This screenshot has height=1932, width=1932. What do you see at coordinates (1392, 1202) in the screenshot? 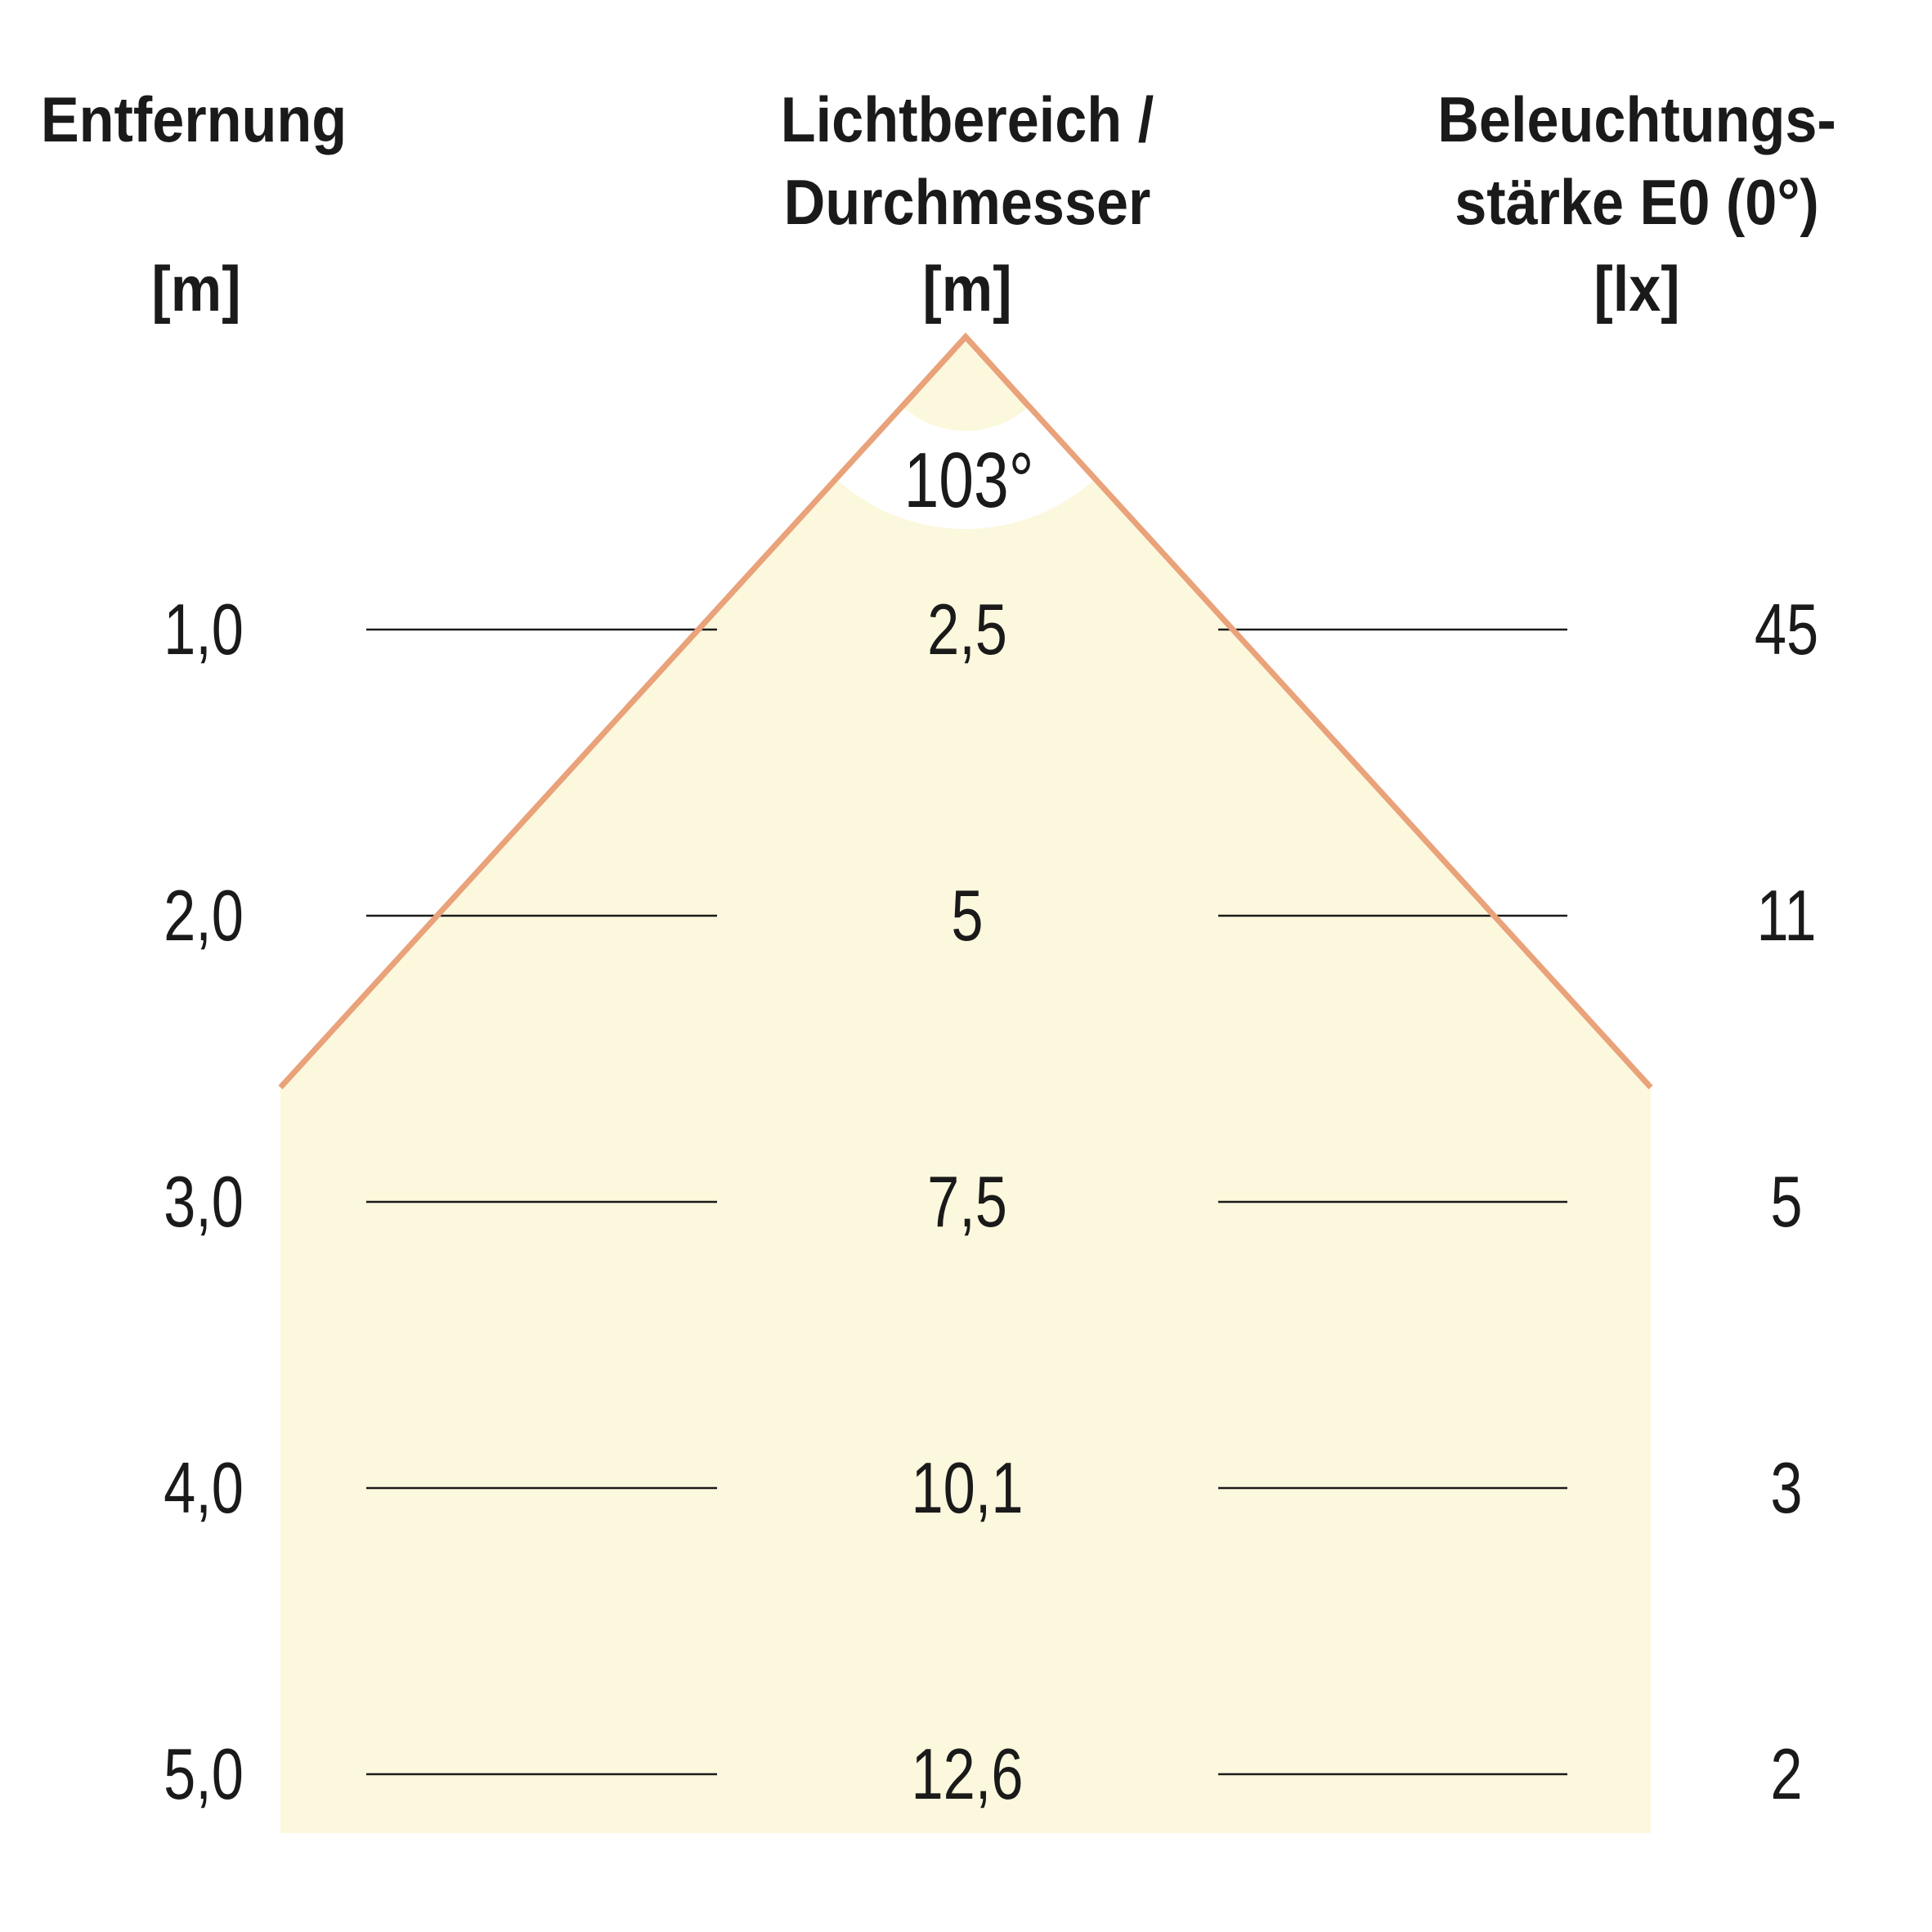
I see `tick-lines-right` at bounding box center [1392, 1202].